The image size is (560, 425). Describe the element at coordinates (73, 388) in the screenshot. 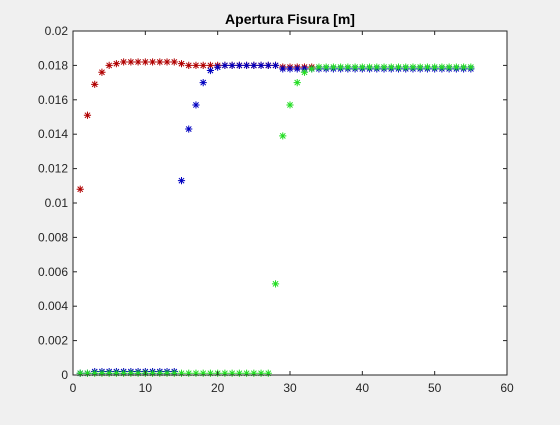

I see `x-tick-label: 0` at that location.